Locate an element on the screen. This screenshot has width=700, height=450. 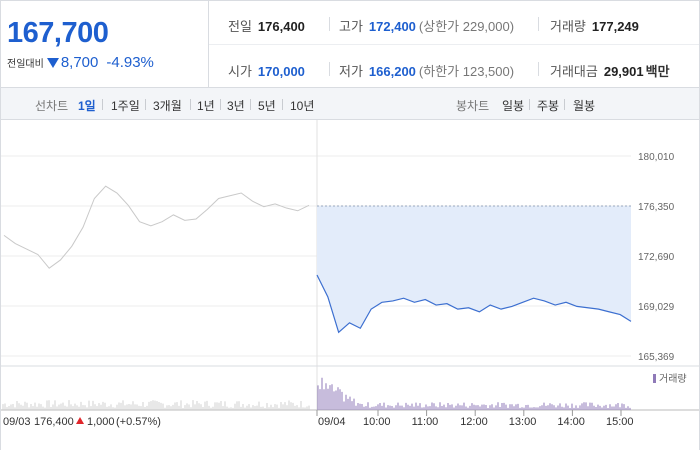
line-chart-header: 선차트 is located at coordinates (52, 106).